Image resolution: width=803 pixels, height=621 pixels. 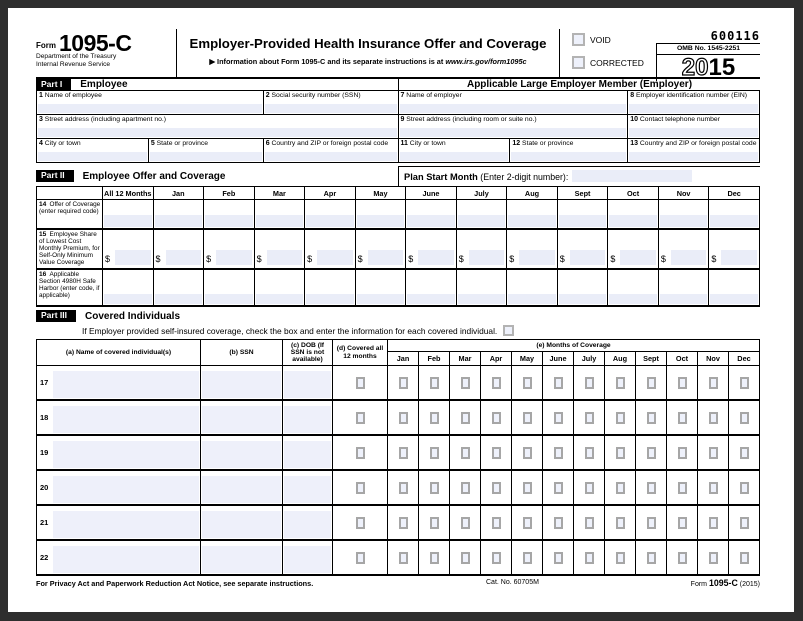 I want to click on row15-dec-input, so click(x=739, y=257).